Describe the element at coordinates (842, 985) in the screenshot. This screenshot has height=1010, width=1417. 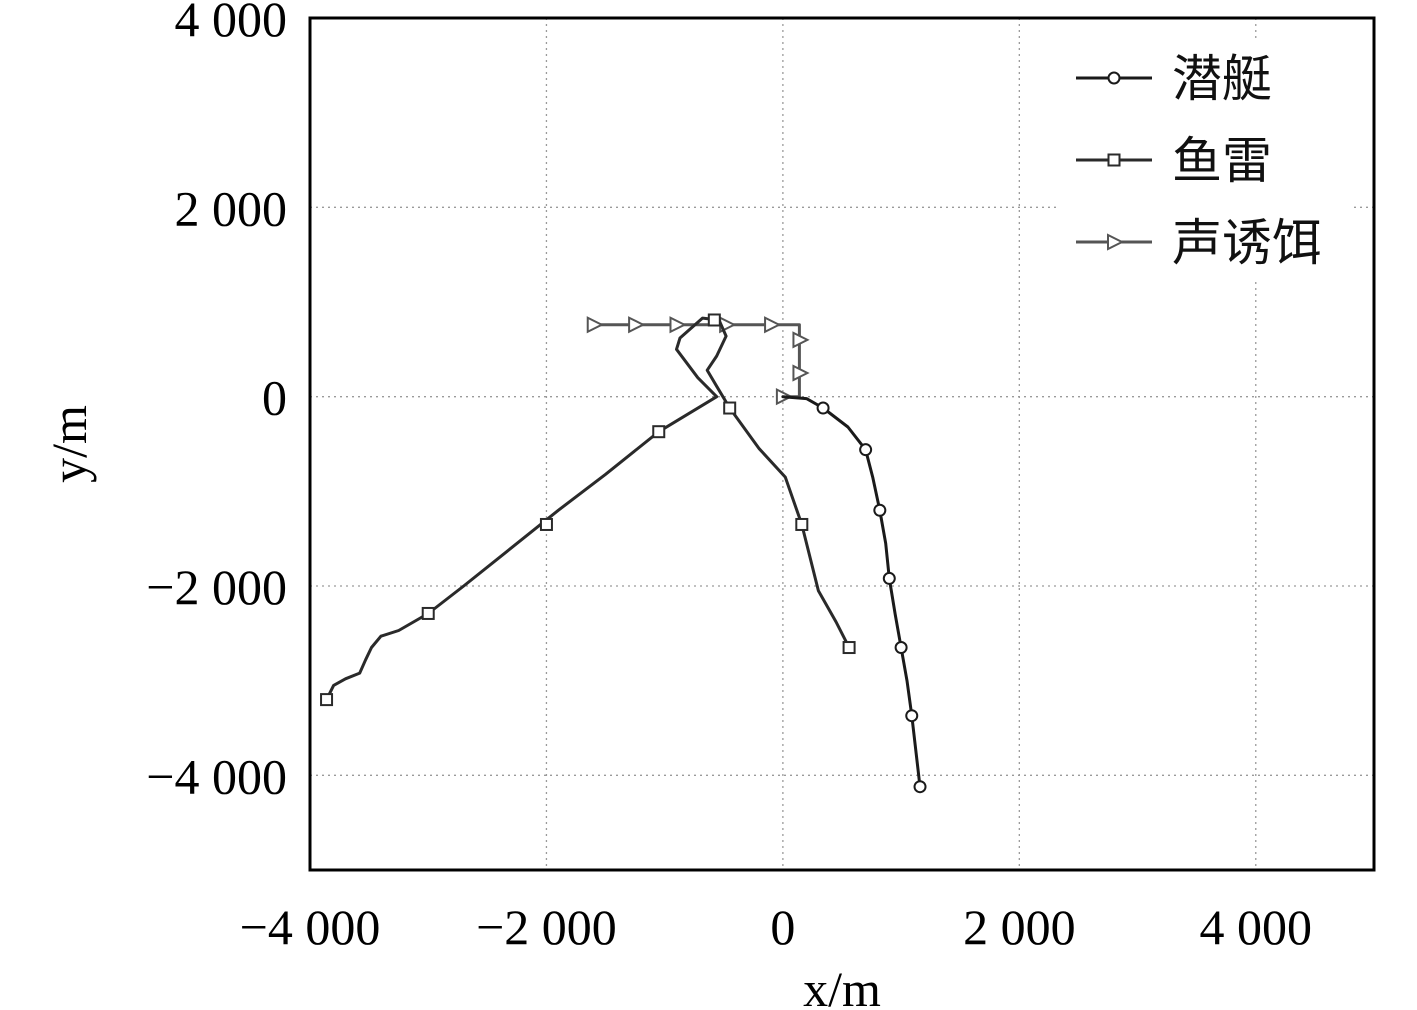
I see `x-axis-title: x/m` at that location.